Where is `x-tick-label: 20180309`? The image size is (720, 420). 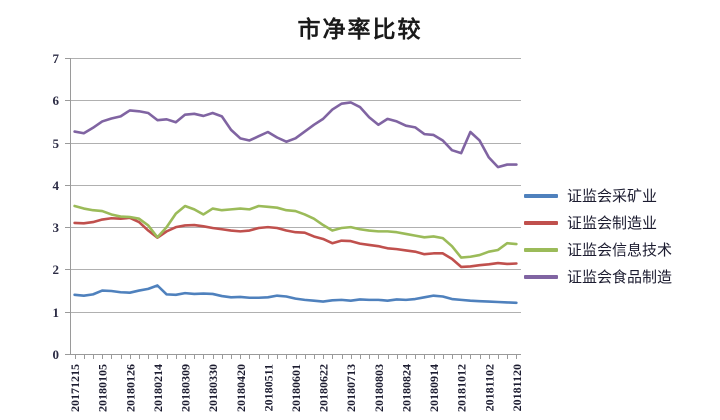
x-tick-label: 20180309 is located at coordinates (186, 388).